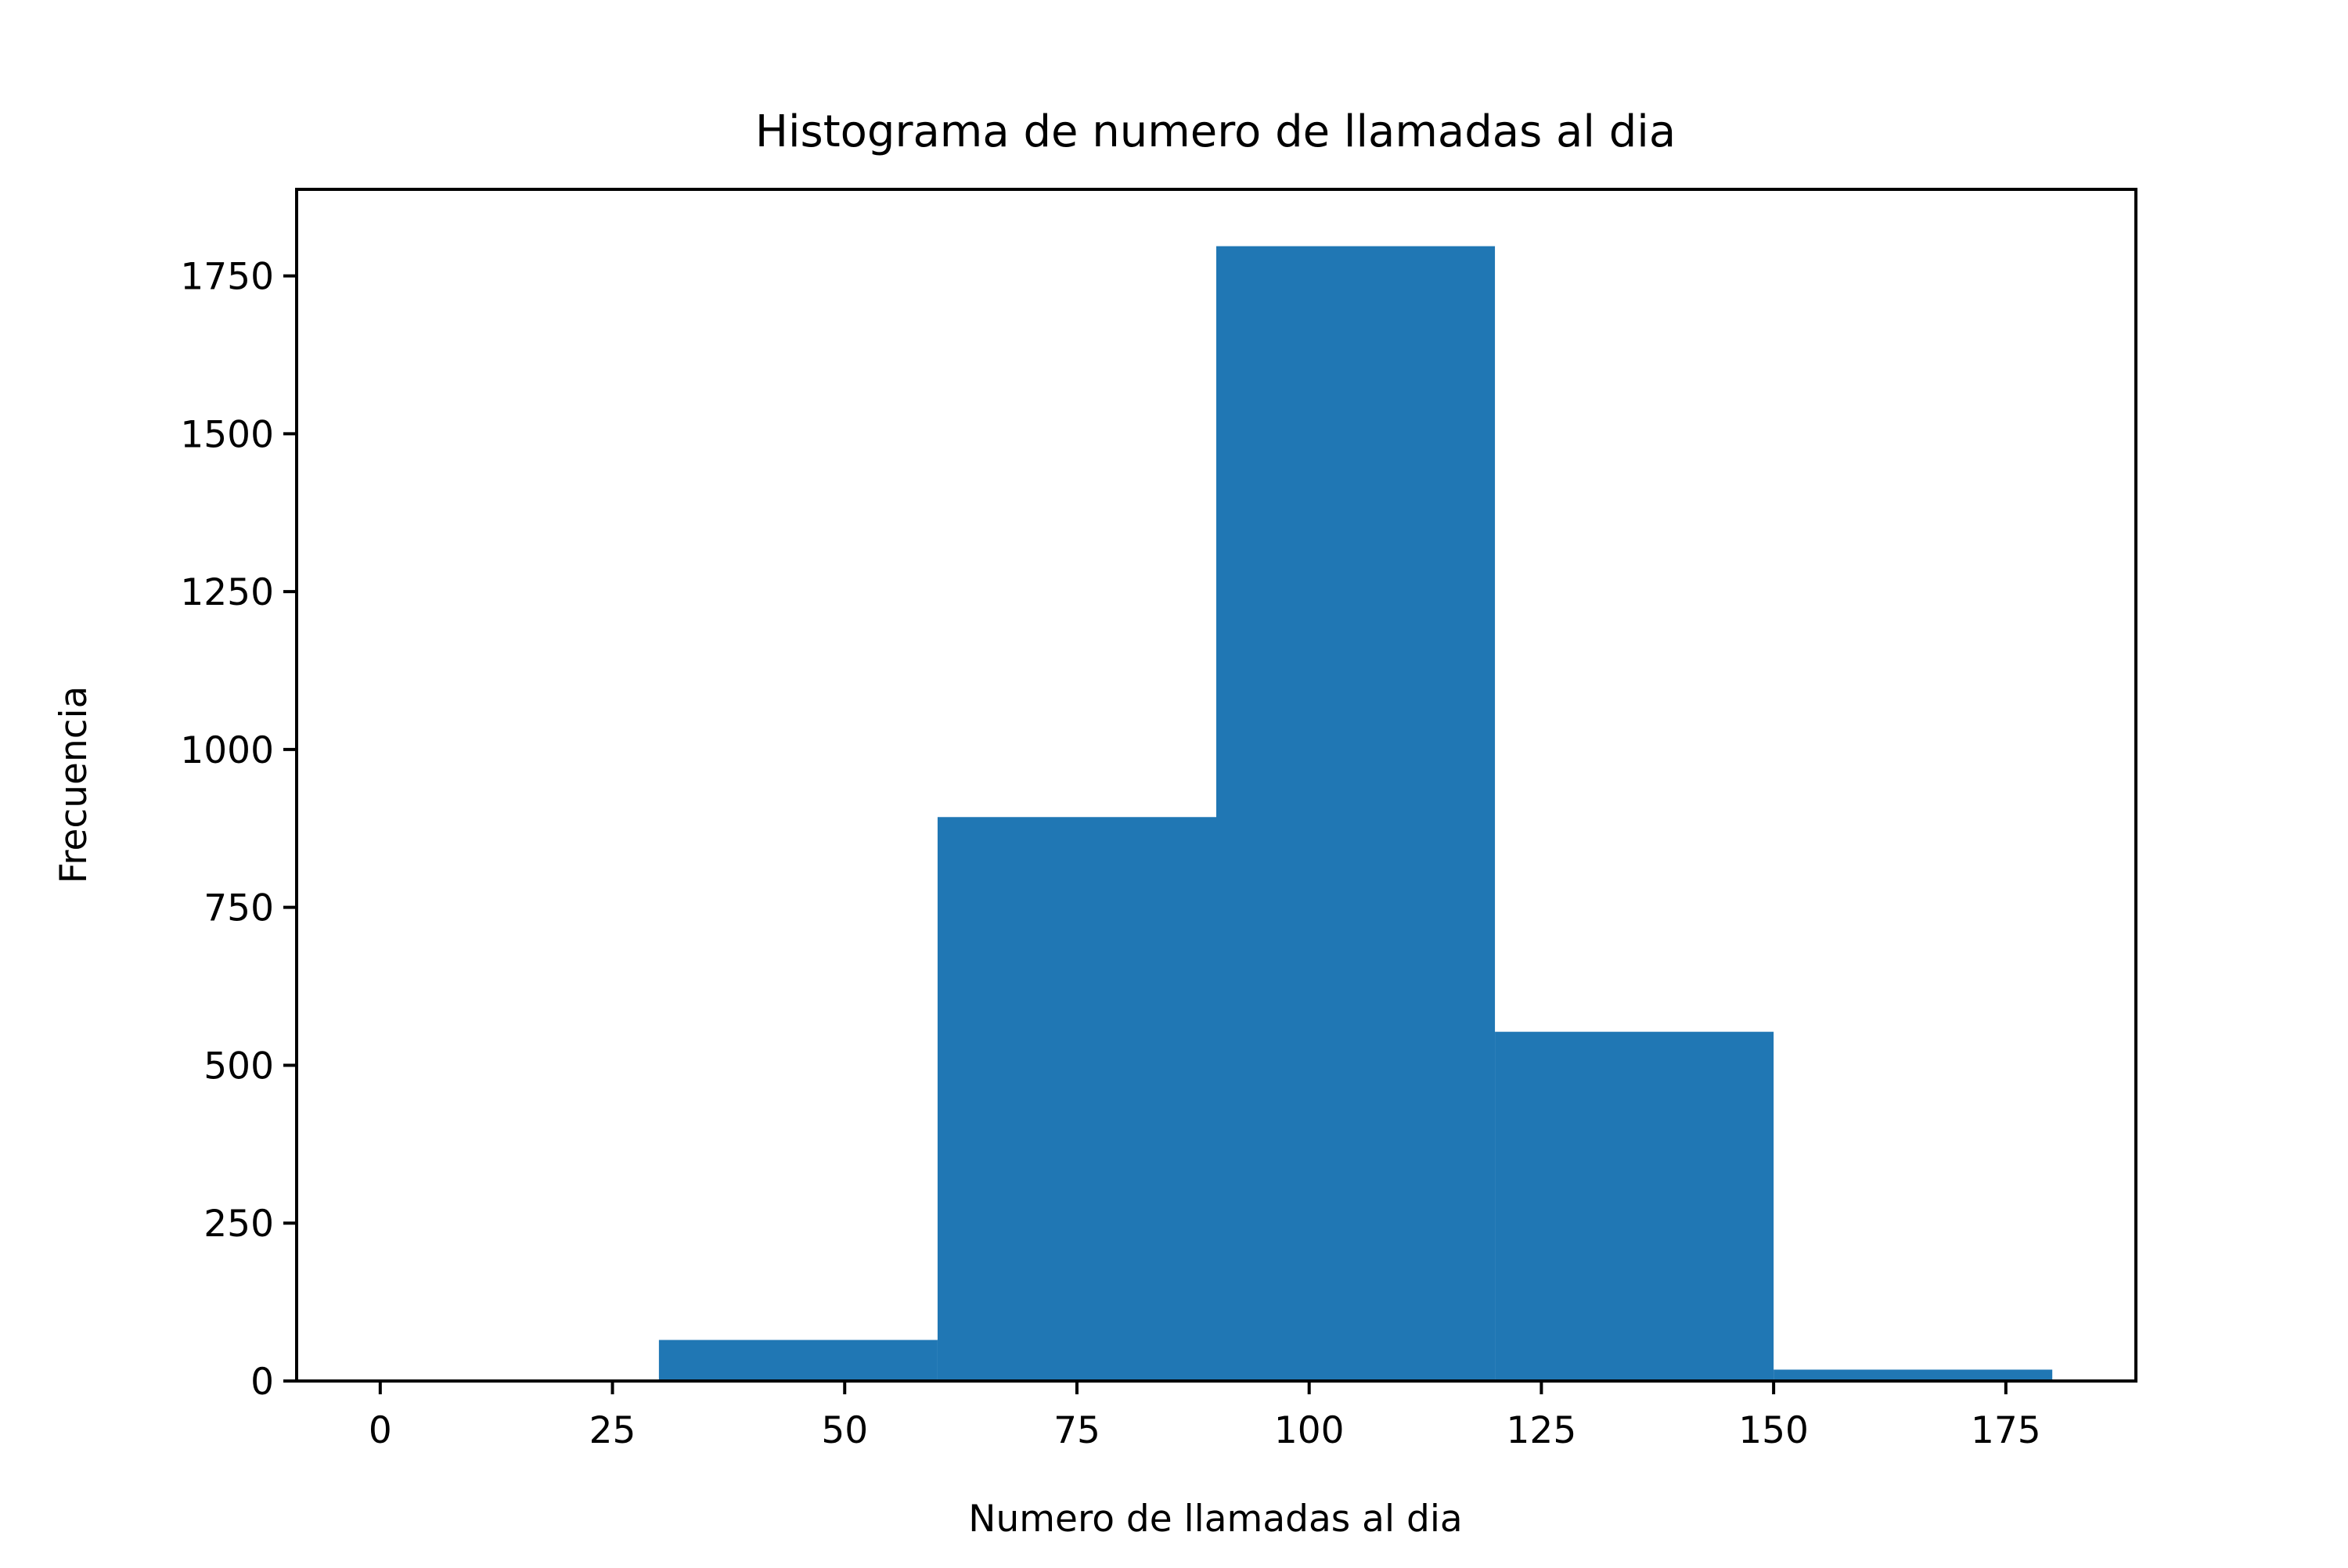 This screenshot has width=2348, height=1568. I want to click on y-axis-ticks: 0 250 500 750 1000 1250 1500 1750, so click(238, 830).